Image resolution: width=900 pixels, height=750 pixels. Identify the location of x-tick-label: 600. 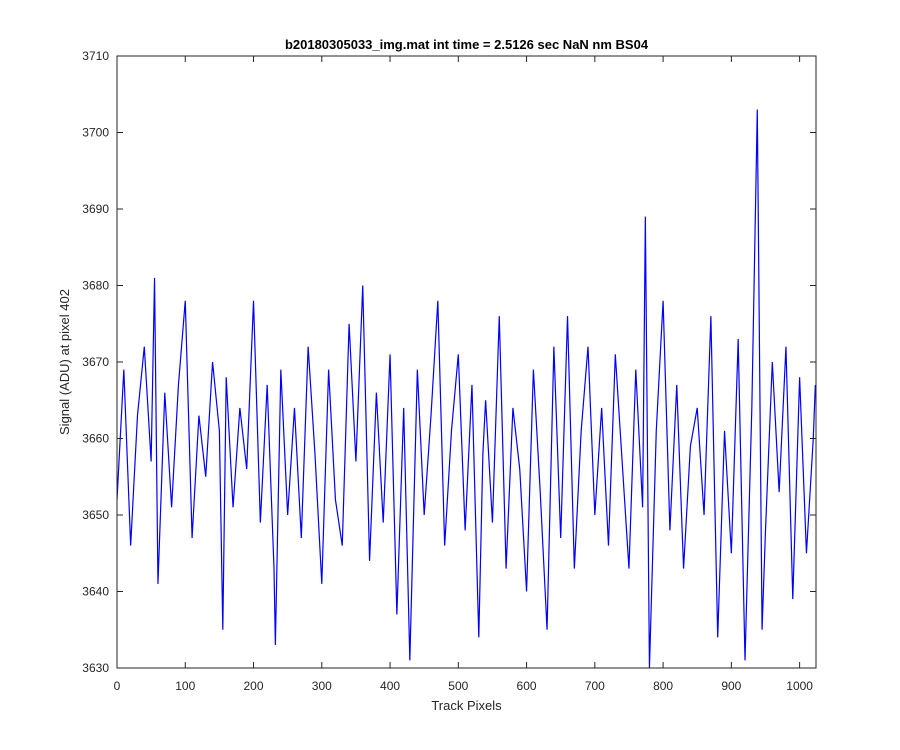
(527, 686).